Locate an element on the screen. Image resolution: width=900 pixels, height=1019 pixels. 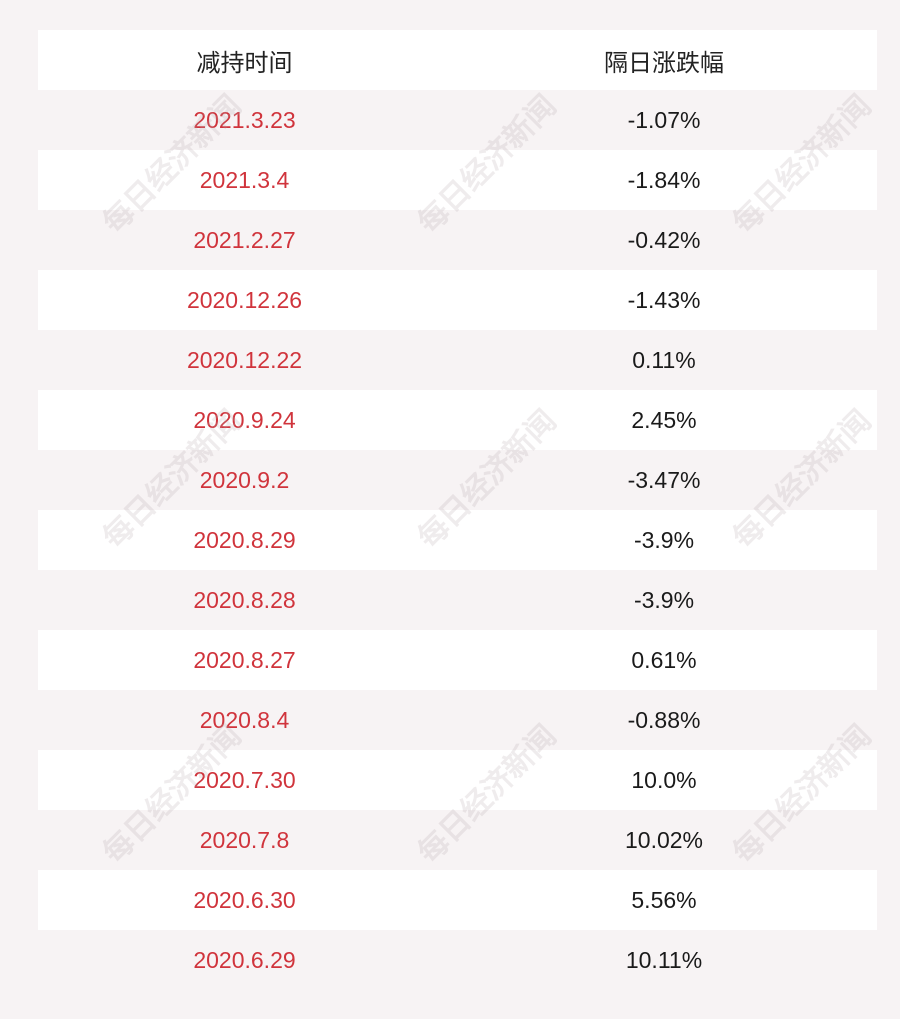
change-cell: -1.43% is located at coordinates (664, 299).